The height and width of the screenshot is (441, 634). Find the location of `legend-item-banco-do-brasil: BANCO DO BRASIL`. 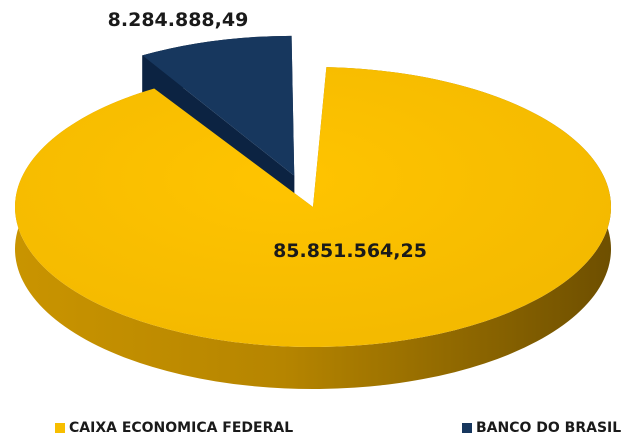

legend-item-banco-do-brasil: BANCO DO BRASIL is located at coordinates (541, 428).